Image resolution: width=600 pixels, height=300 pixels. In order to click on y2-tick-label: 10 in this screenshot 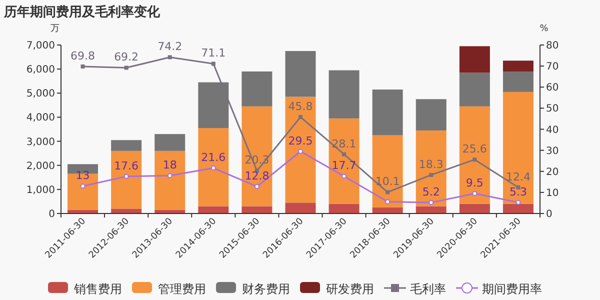, I will do `click(552, 193)`.